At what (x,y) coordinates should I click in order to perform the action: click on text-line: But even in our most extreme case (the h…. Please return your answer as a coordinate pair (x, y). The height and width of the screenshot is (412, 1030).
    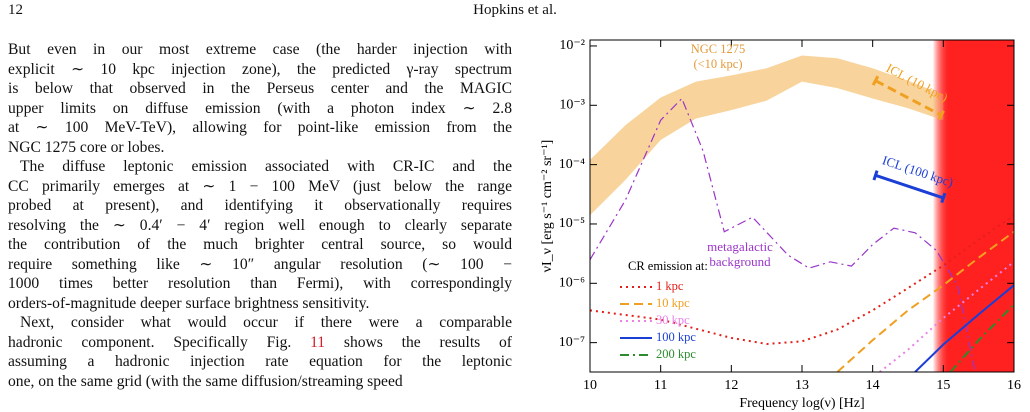
    Looking at the image, I should click on (260, 49).